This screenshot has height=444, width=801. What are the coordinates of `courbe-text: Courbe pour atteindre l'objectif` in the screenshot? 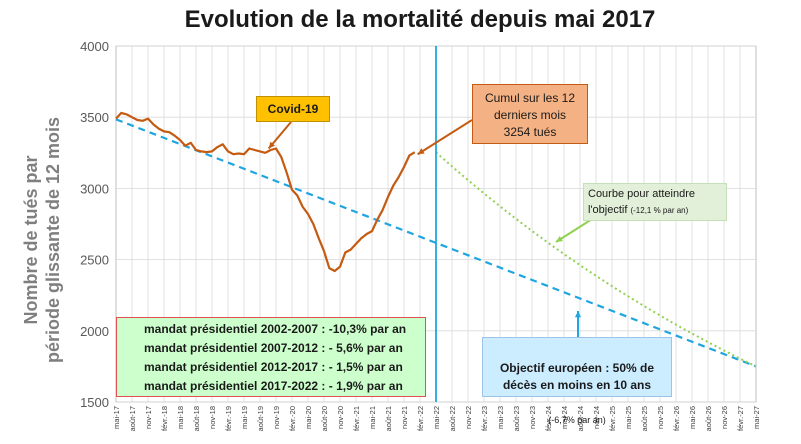 It's located at (642, 202).